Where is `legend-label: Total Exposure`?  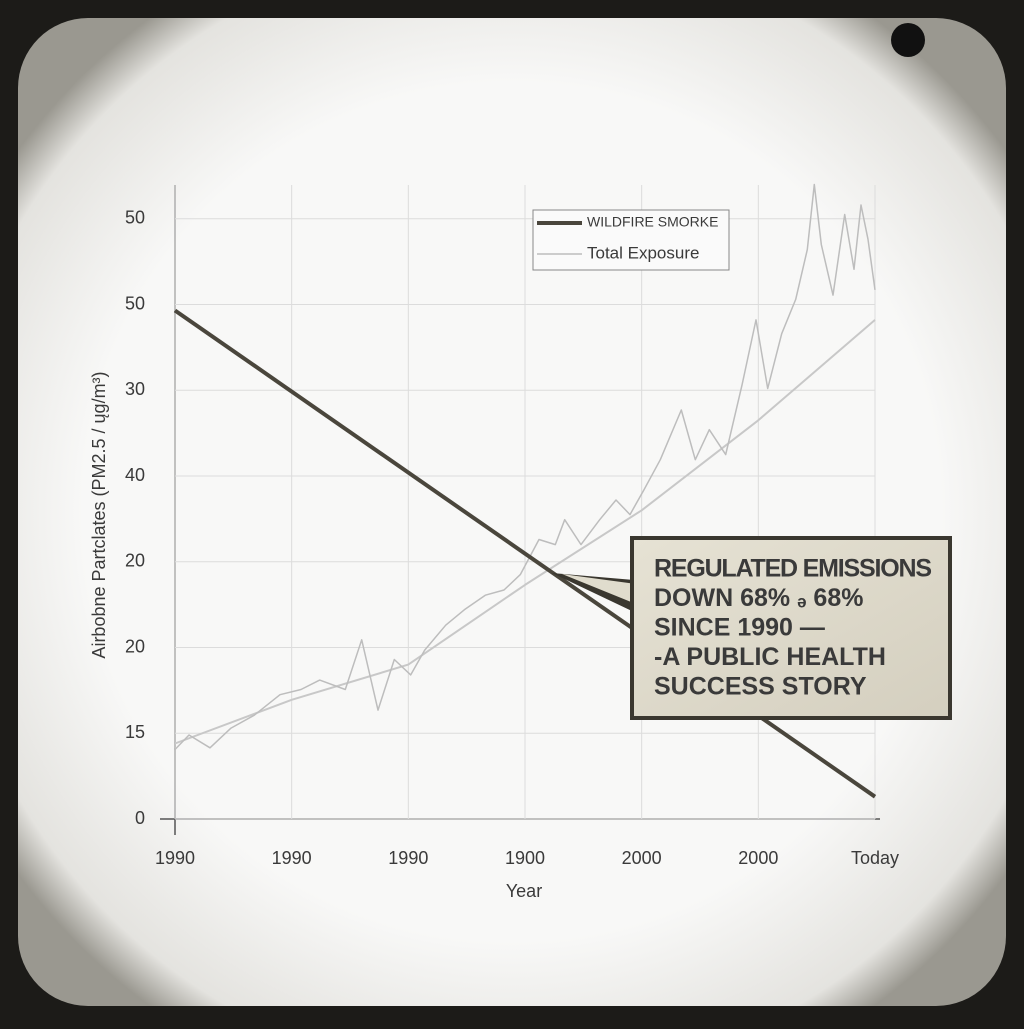
legend-label: Total Exposure is located at coordinates (643, 252).